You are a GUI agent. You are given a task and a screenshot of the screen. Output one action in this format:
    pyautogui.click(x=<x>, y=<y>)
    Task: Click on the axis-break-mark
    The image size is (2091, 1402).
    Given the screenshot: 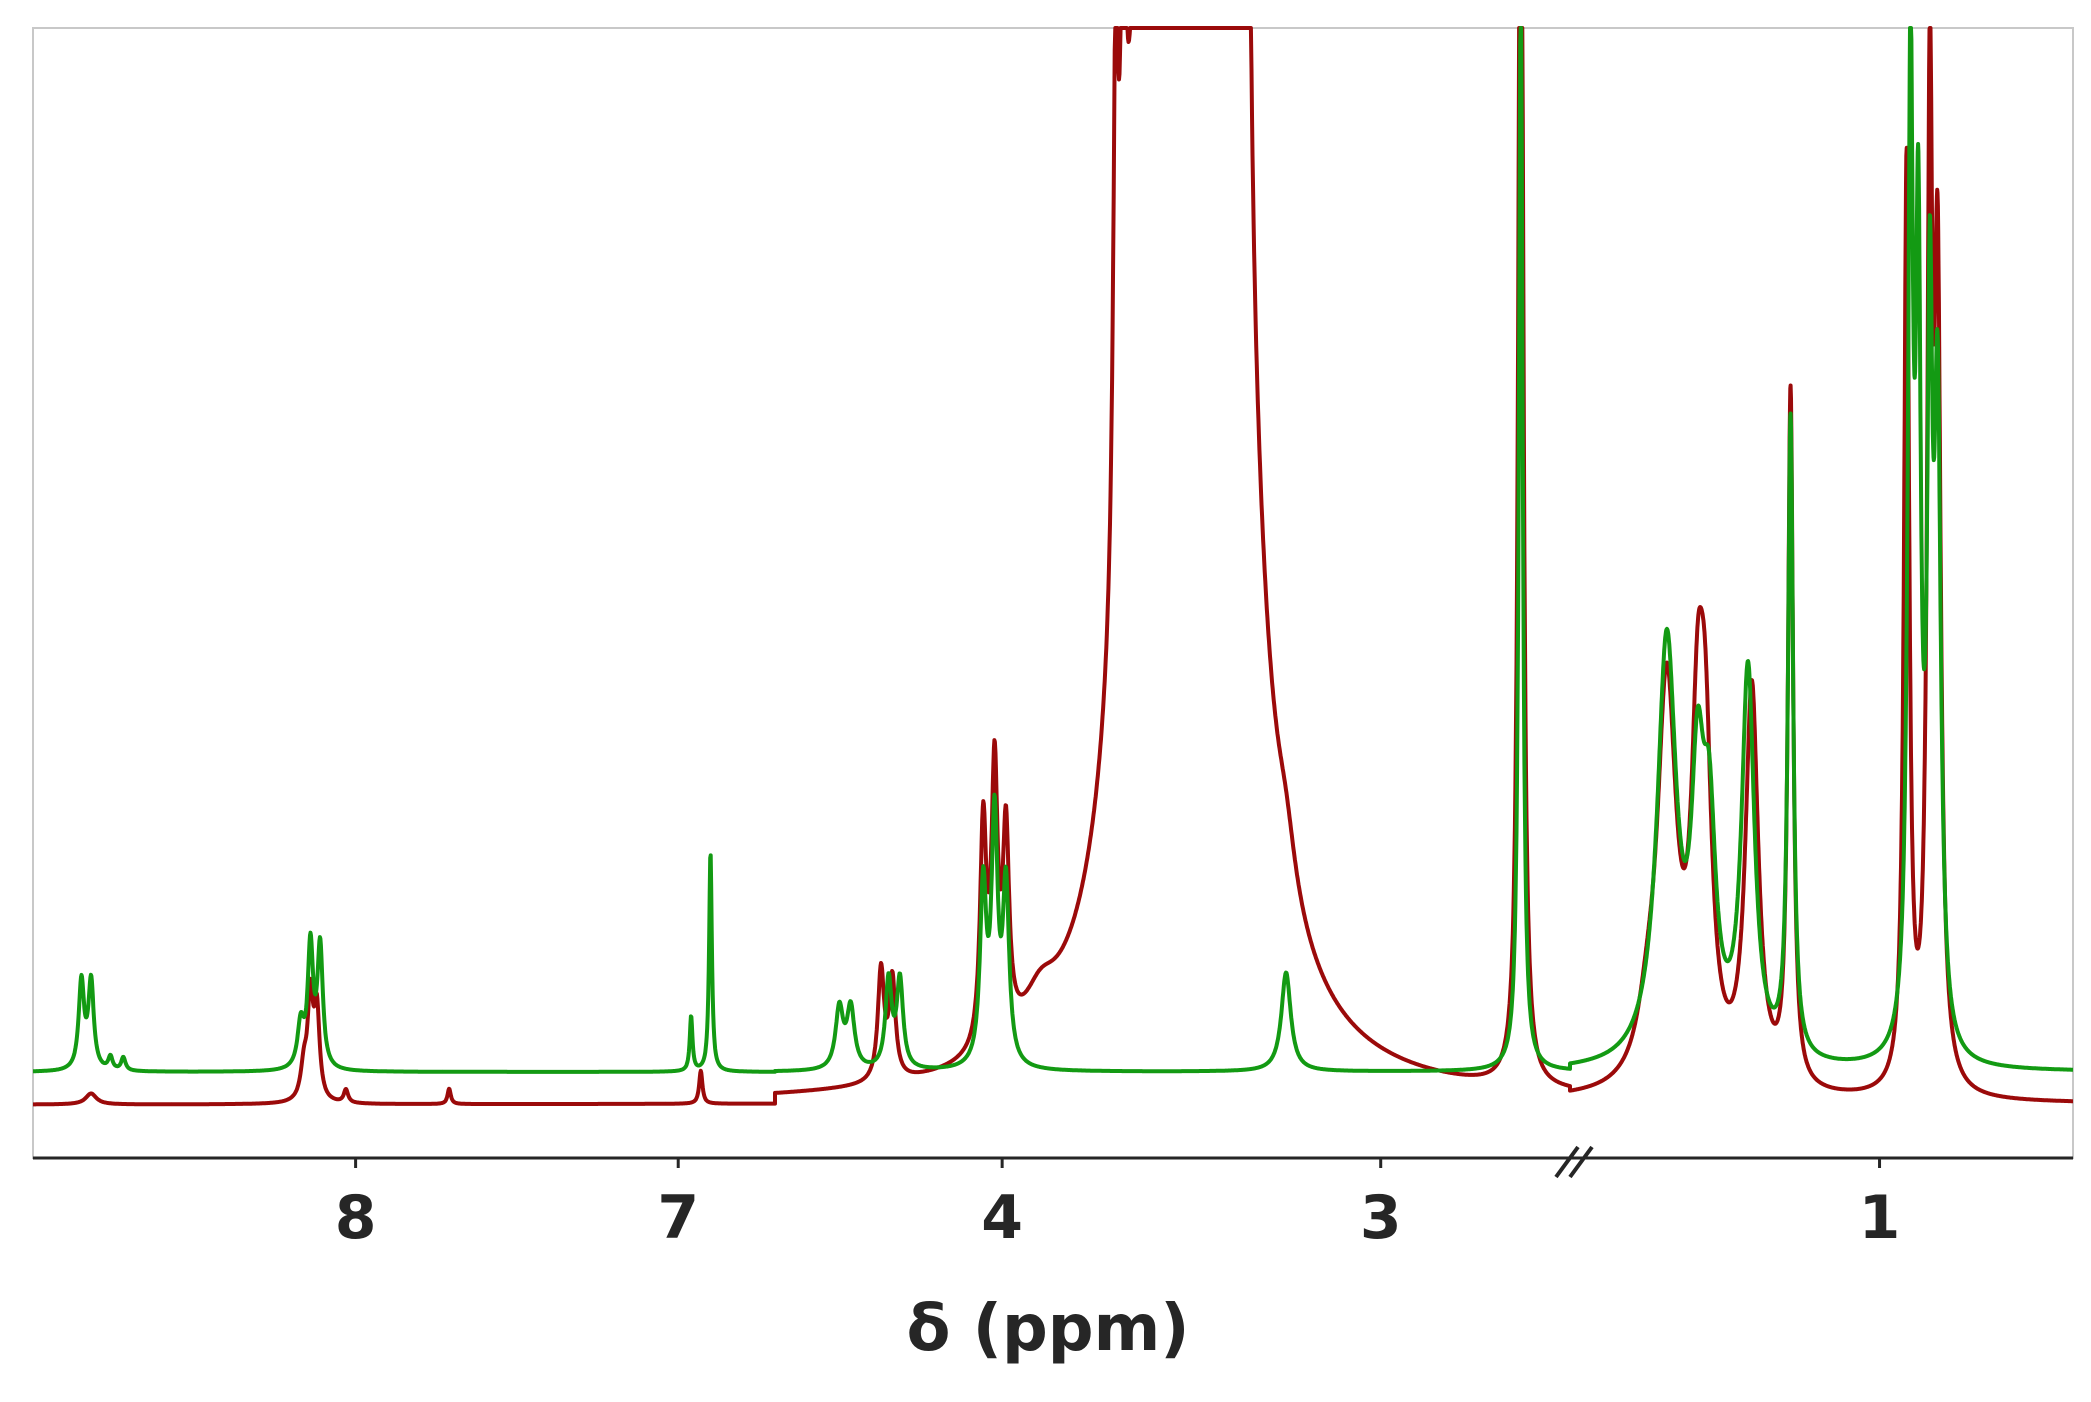 What is the action you would take?
    pyautogui.click(x=1574, y=1162)
    